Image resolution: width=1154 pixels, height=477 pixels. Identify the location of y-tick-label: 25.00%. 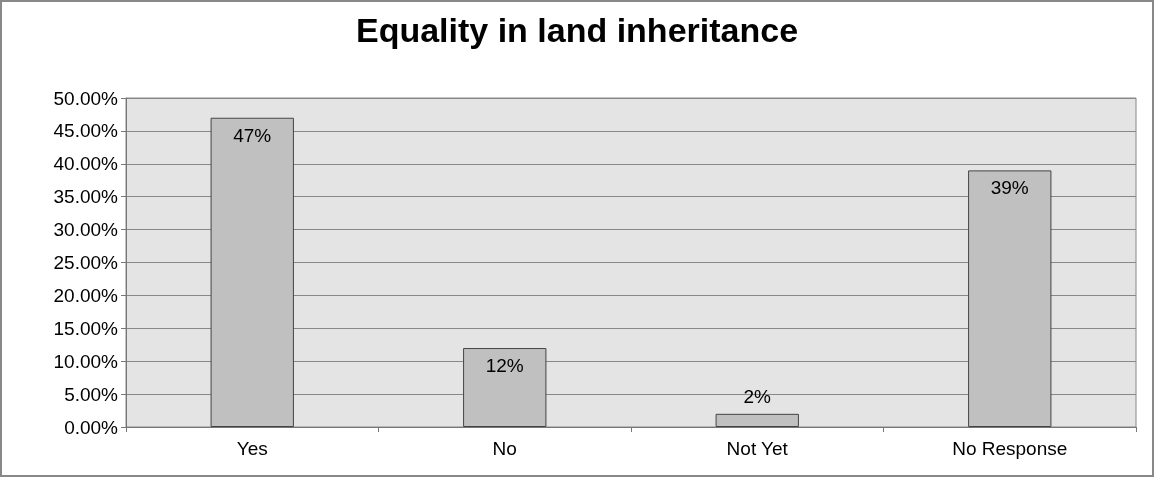
(86, 262).